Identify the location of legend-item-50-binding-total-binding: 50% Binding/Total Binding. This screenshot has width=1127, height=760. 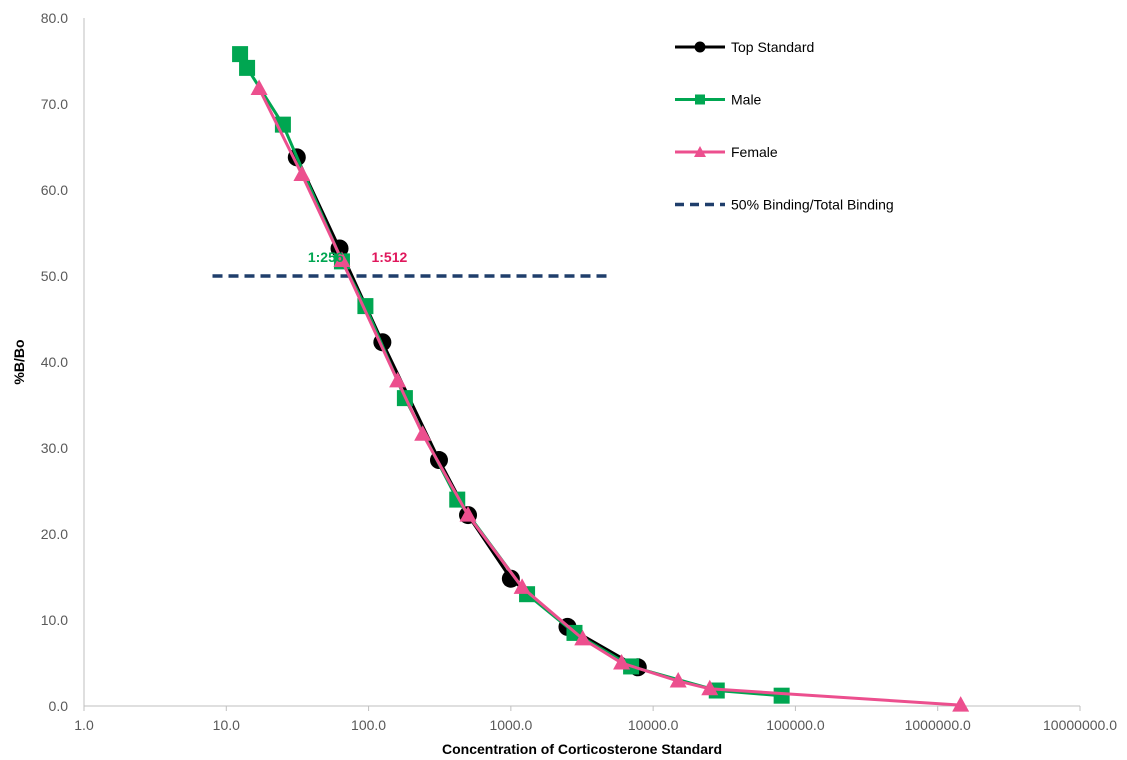
(784, 205).